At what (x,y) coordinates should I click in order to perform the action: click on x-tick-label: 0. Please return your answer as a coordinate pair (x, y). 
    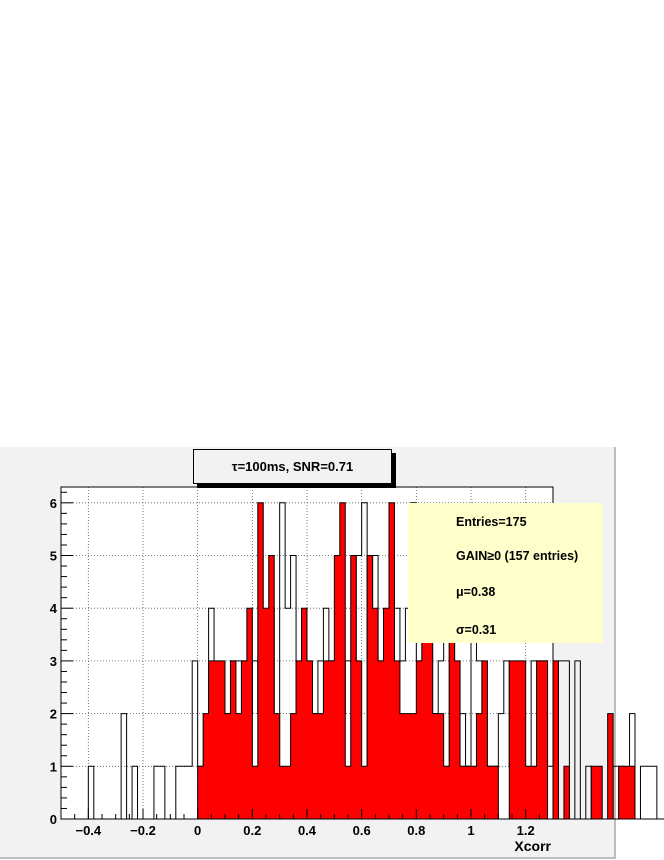
    Looking at the image, I should click on (197, 830).